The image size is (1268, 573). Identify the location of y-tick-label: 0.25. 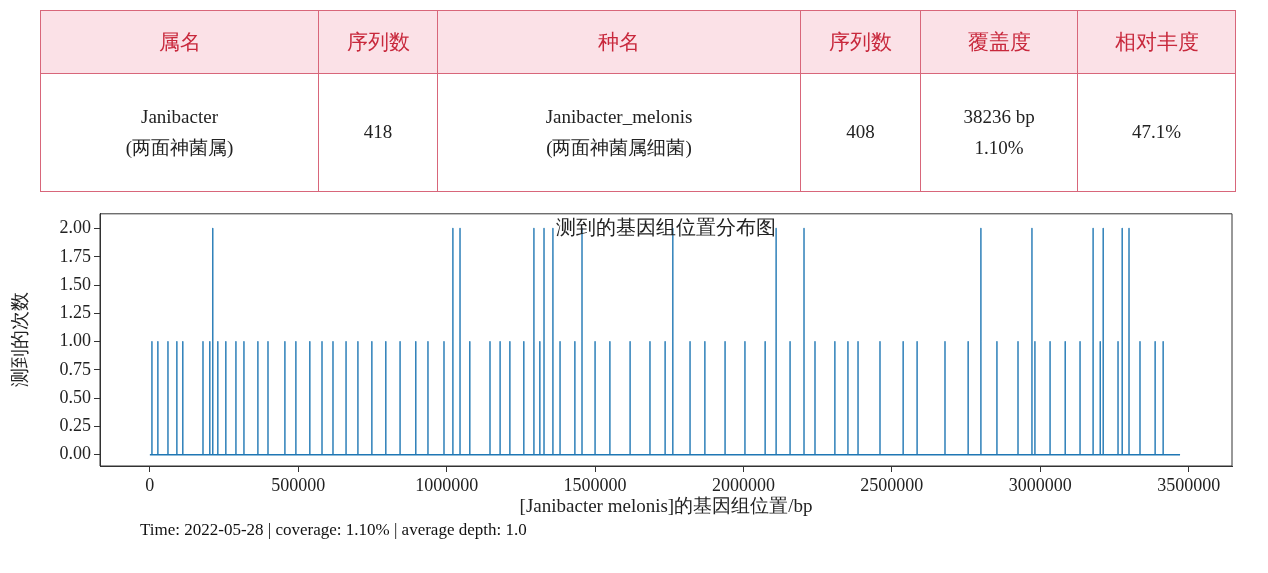
(75, 425).